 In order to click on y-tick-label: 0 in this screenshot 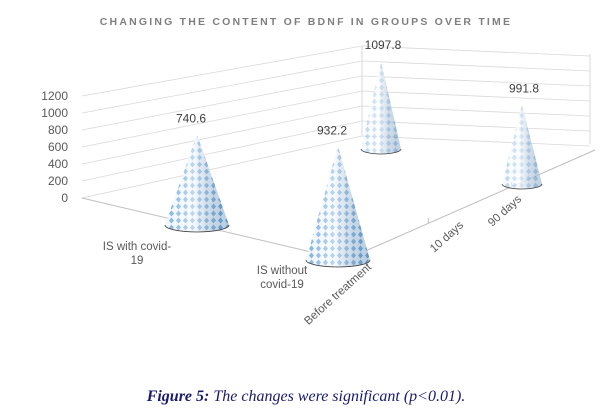, I will do `click(64, 198)`.